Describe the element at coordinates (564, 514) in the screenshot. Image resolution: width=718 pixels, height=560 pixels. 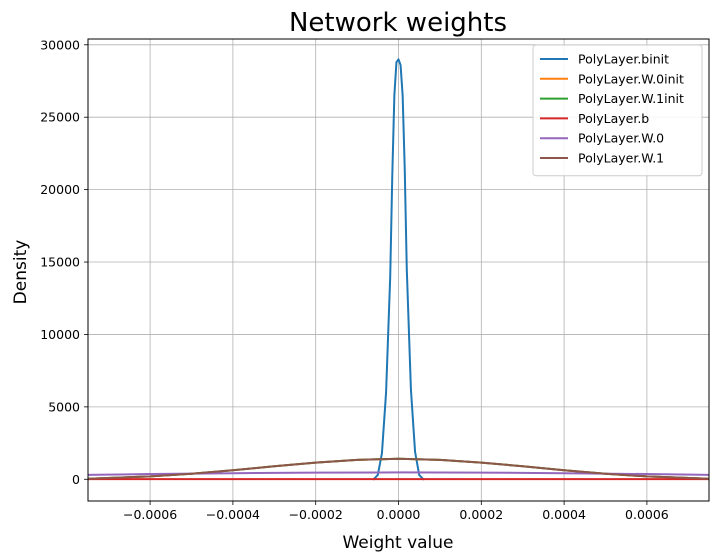
I see `x-tick-label: 0.0004` at that location.